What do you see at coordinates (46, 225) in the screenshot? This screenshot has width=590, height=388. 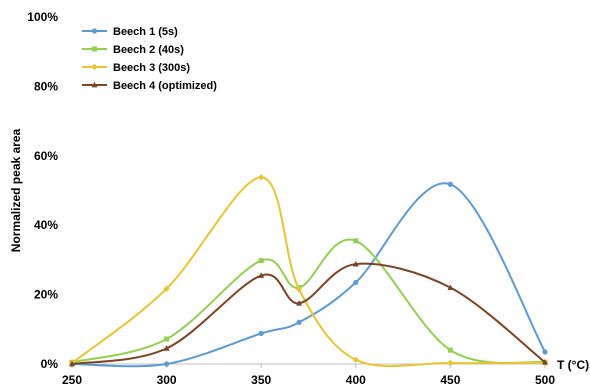 I see `y-tick-label: 40%` at bounding box center [46, 225].